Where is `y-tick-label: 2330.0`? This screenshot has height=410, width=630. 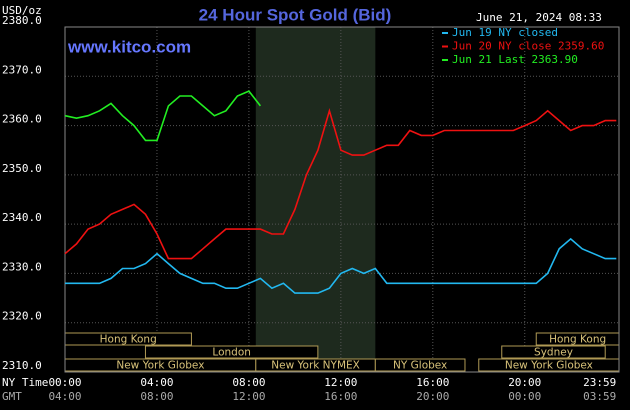 y-tick-label: 2330.0 is located at coordinates (22, 266).